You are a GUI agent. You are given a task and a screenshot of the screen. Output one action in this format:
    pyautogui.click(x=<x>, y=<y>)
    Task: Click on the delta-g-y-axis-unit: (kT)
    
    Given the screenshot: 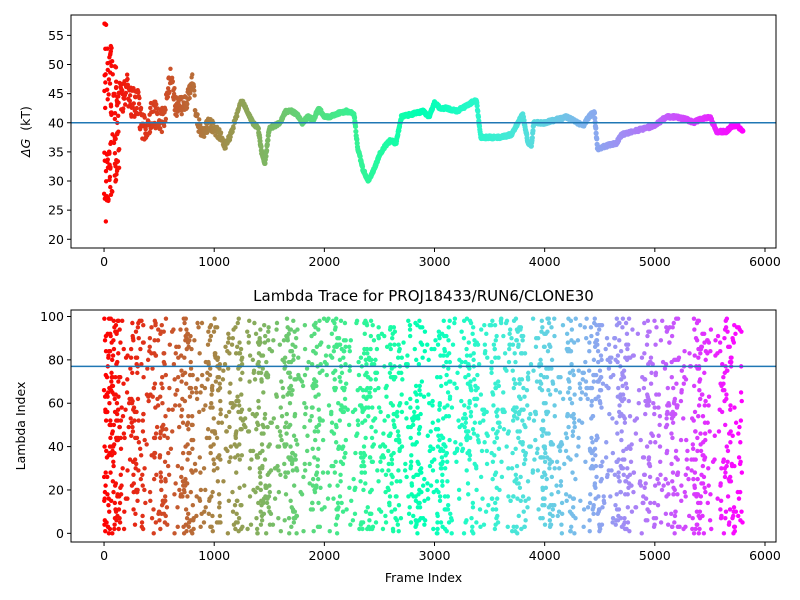 What is the action you would take?
    pyautogui.click(x=25, y=118)
    